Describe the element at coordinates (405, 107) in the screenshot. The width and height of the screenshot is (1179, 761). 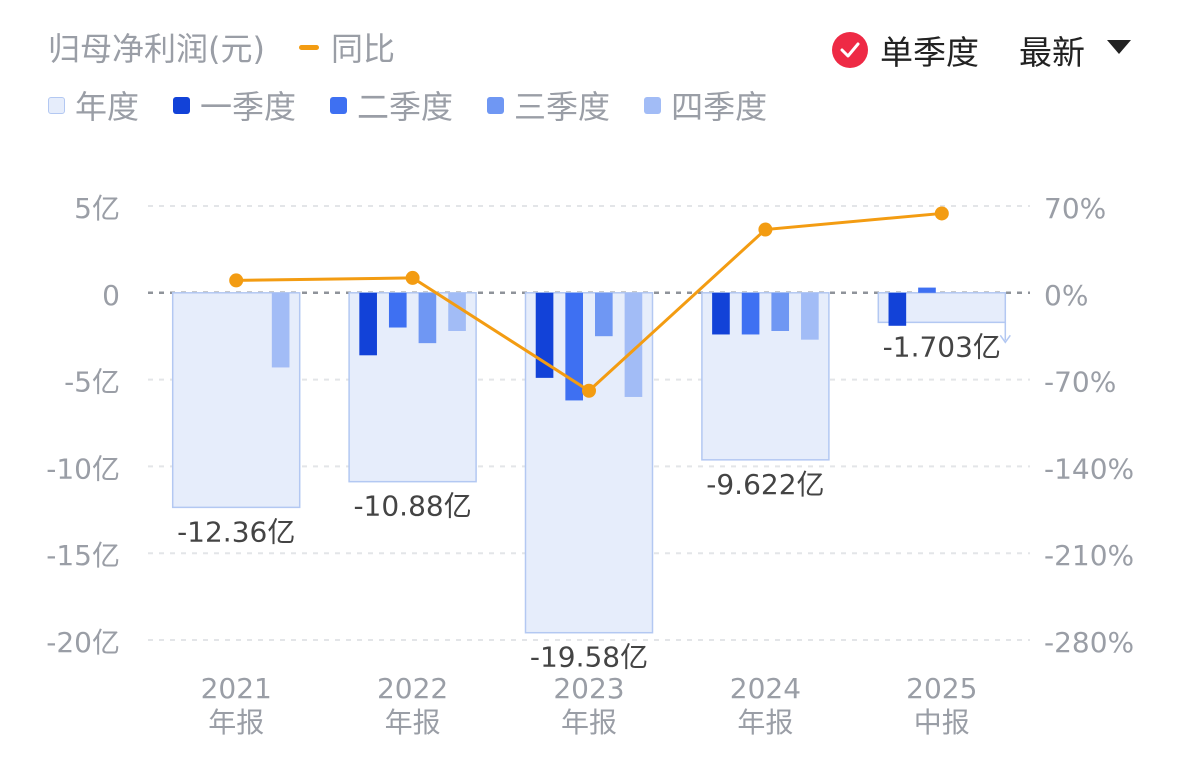
I see `legend-q2-label: 二季度` at that location.